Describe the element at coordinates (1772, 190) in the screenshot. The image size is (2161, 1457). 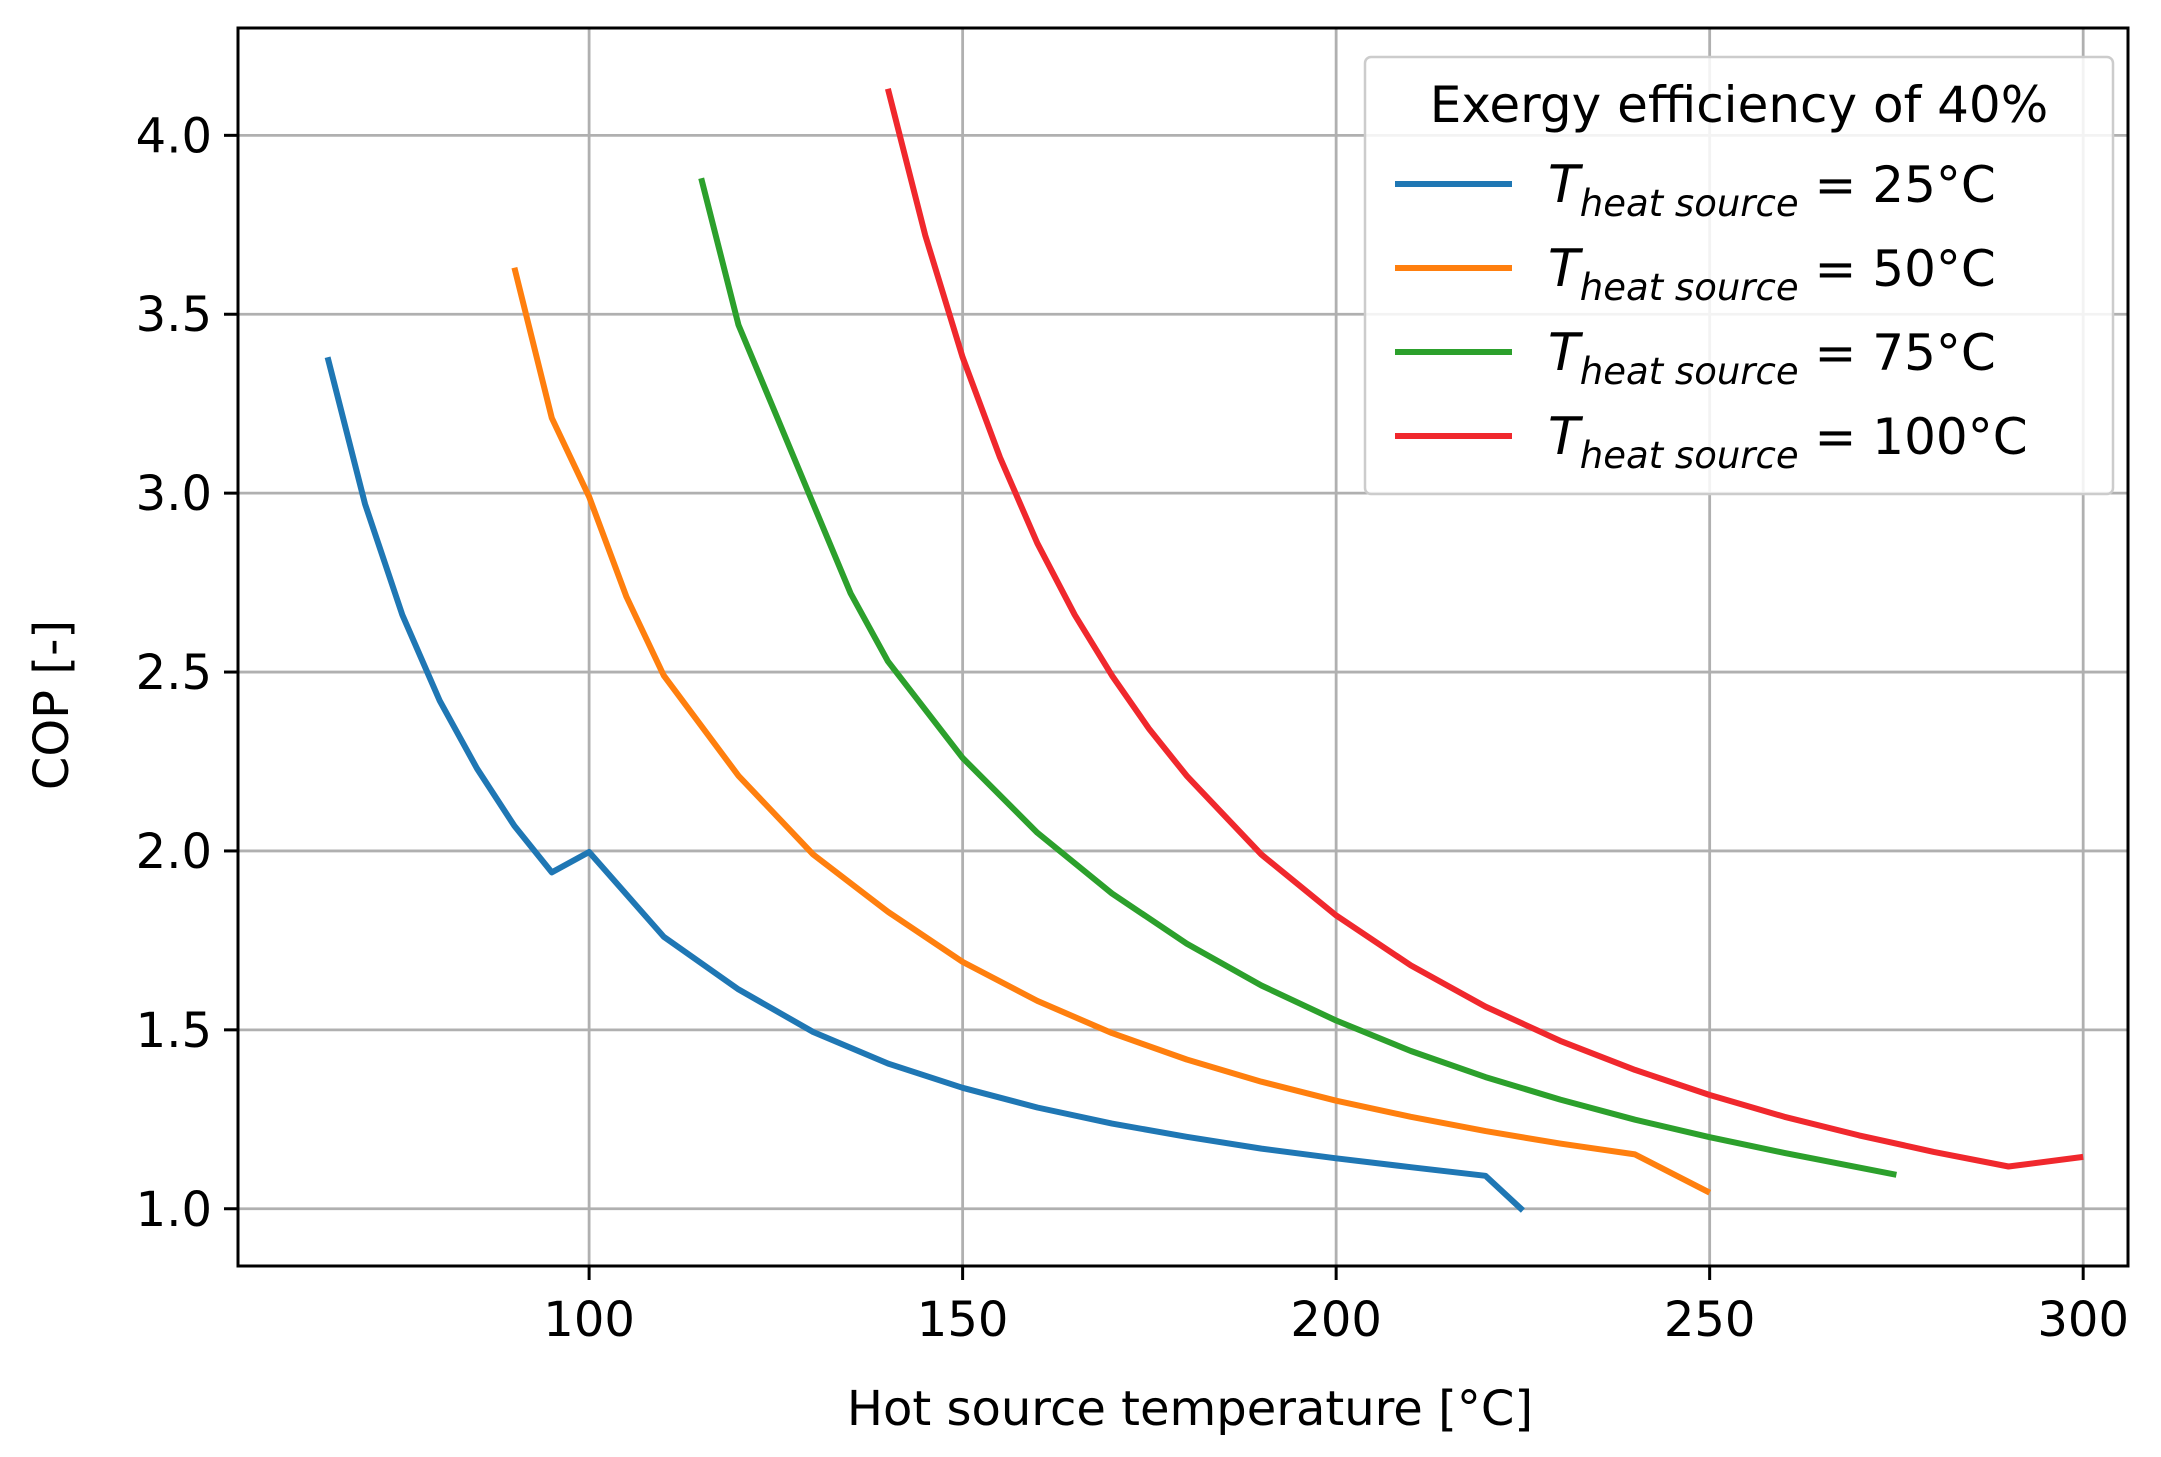
I see `legend-label-25c: Theat source = 25°C` at that location.